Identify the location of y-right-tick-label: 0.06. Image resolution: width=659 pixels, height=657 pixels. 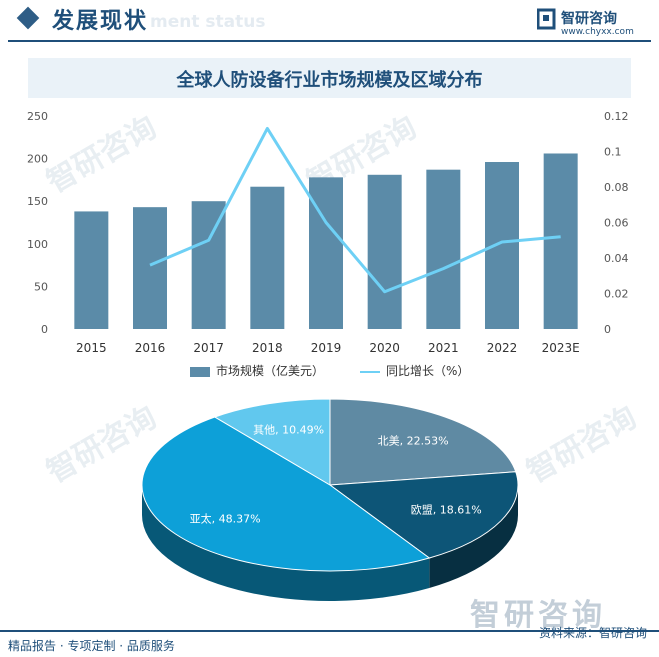
(616, 223).